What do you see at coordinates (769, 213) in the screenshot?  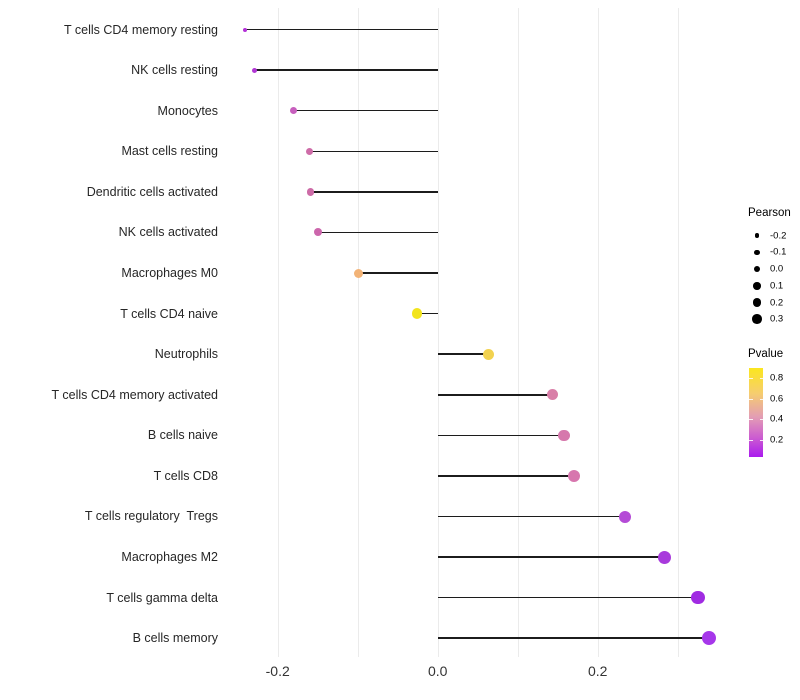 I see `legend-pearson-title: Pearson` at bounding box center [769, 213].